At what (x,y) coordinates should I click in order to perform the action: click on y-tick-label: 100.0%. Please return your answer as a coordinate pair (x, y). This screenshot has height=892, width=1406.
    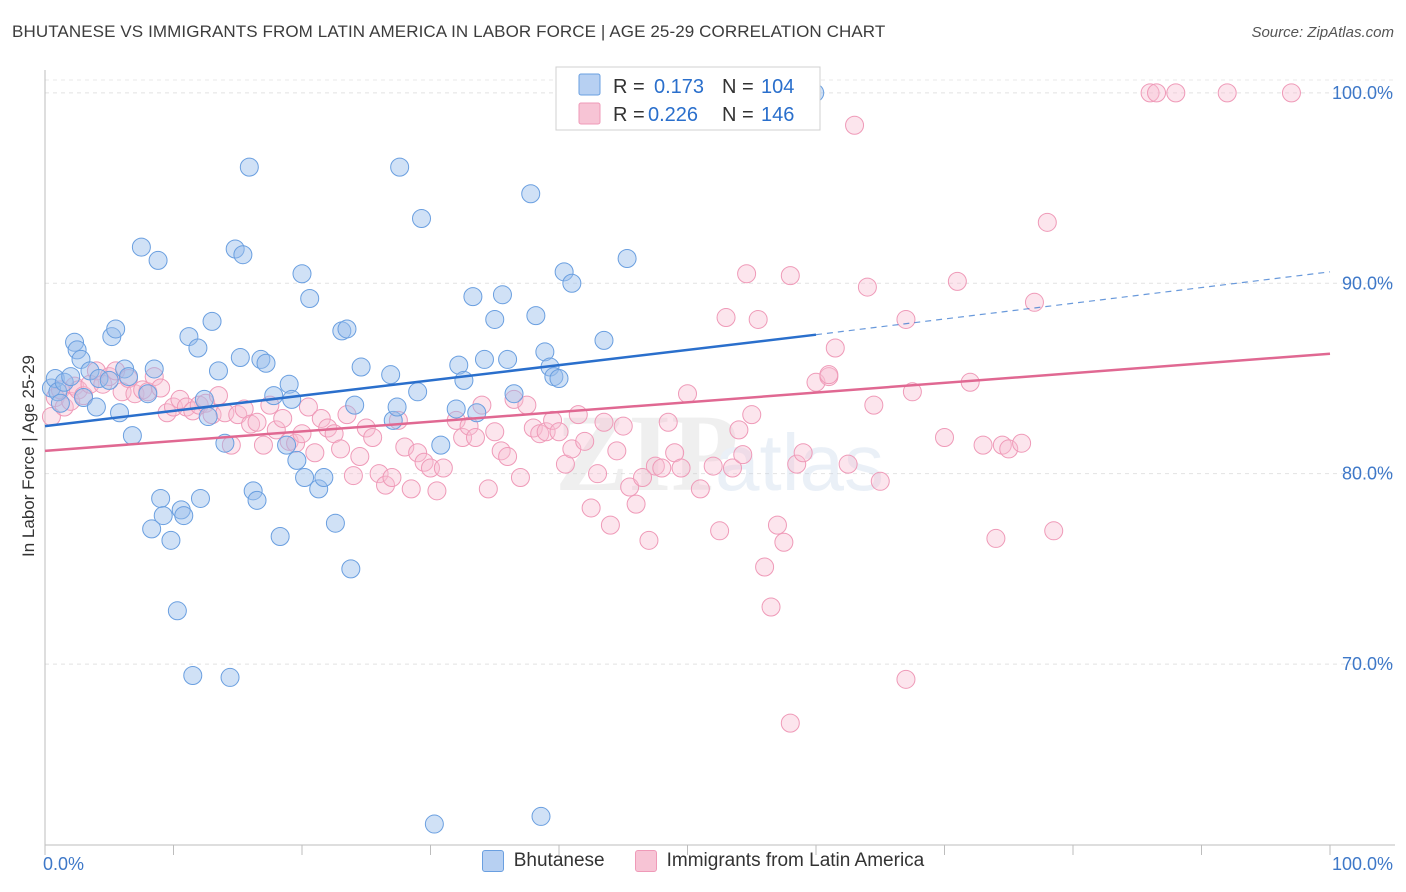
    Looking at the image, I should click on (1362, 93).